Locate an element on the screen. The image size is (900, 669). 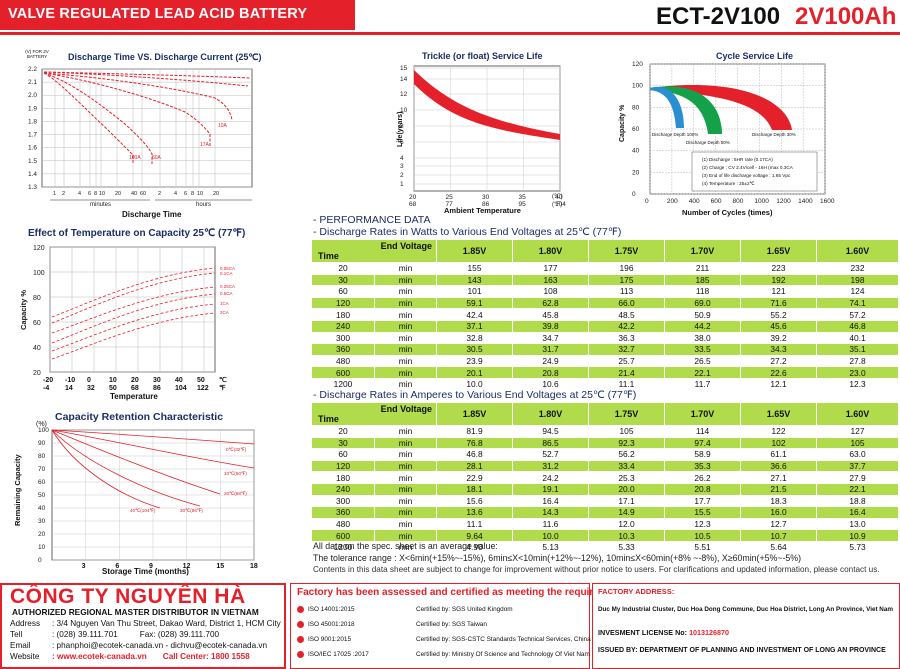
value-cell: 12.3 is located at coordinates (702, 524).